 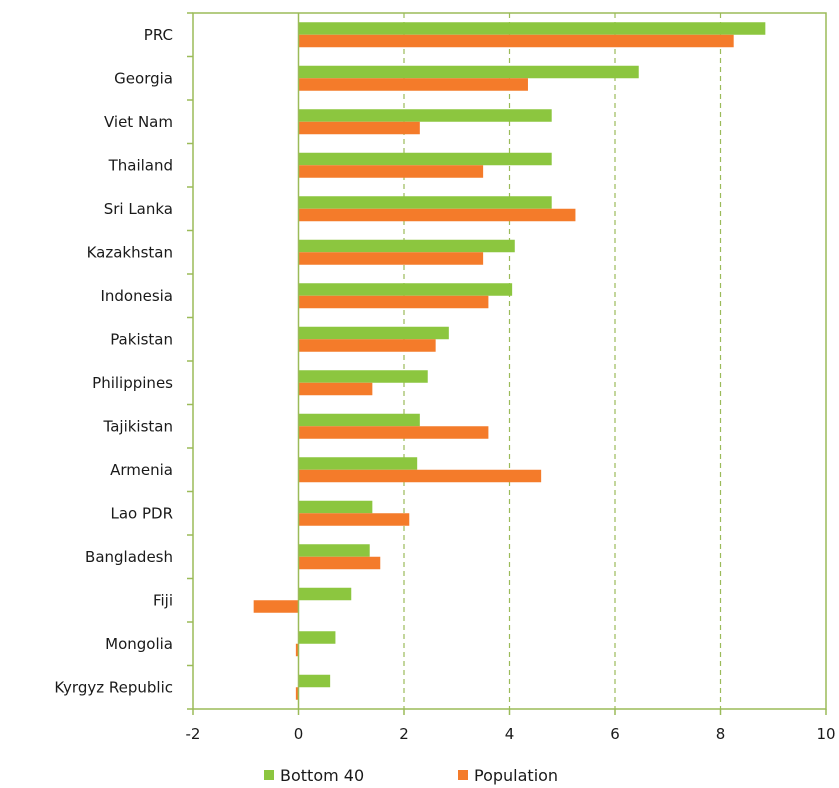 I want to click on category-label: Fiji, so click(x=163, y=600).